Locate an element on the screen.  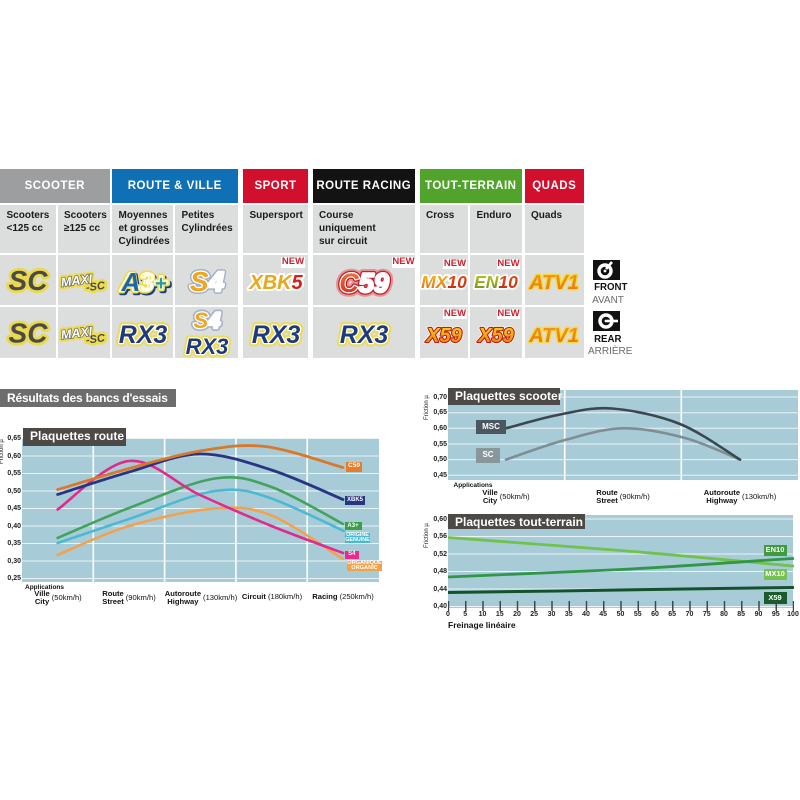
svg-text: EN10 is located at coordinates (496, 282).